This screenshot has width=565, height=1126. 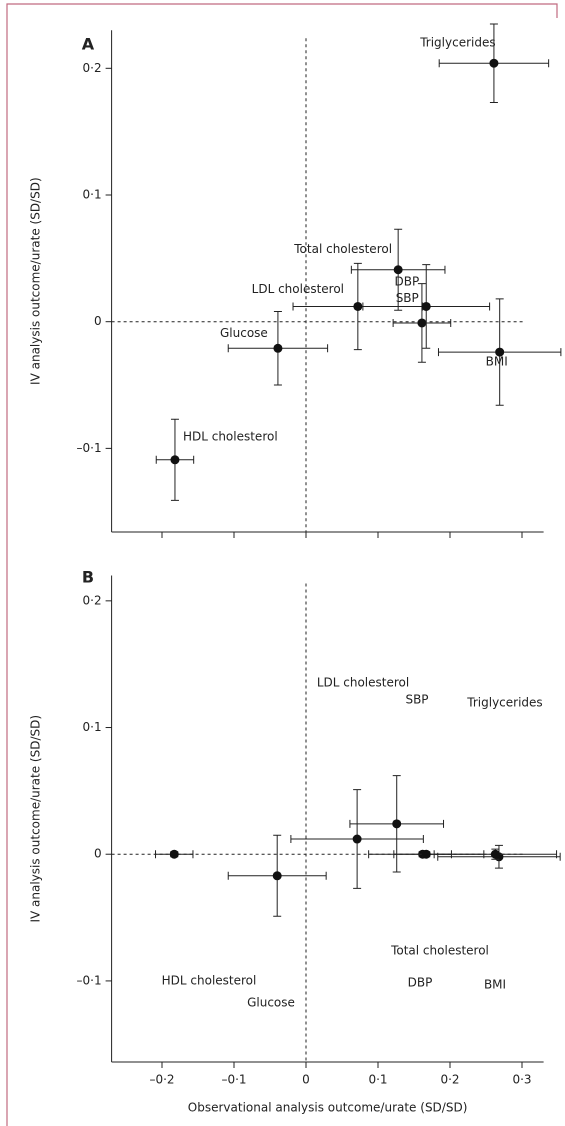 I want to click on x-tick-label: 0, so click(x=306, y=1080).